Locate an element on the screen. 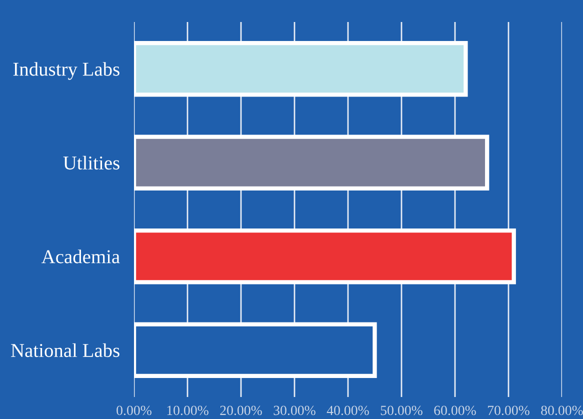 This screenshot has width=583, height=419. x-tick-label: 20.00% is located at coordinates (241, 411).